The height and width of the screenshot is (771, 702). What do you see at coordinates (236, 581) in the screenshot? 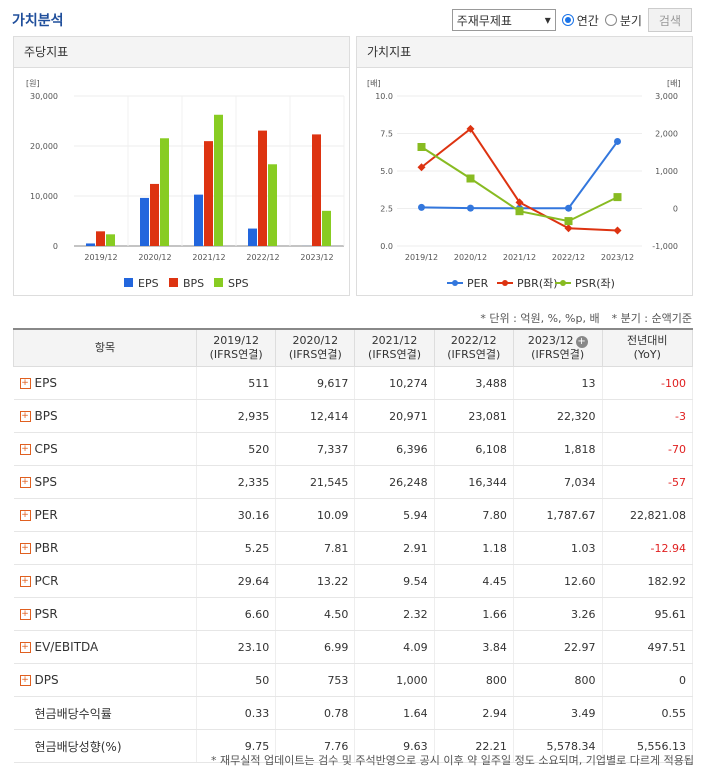
I see `row-value: 29.64` at bounding box center [236, 581].